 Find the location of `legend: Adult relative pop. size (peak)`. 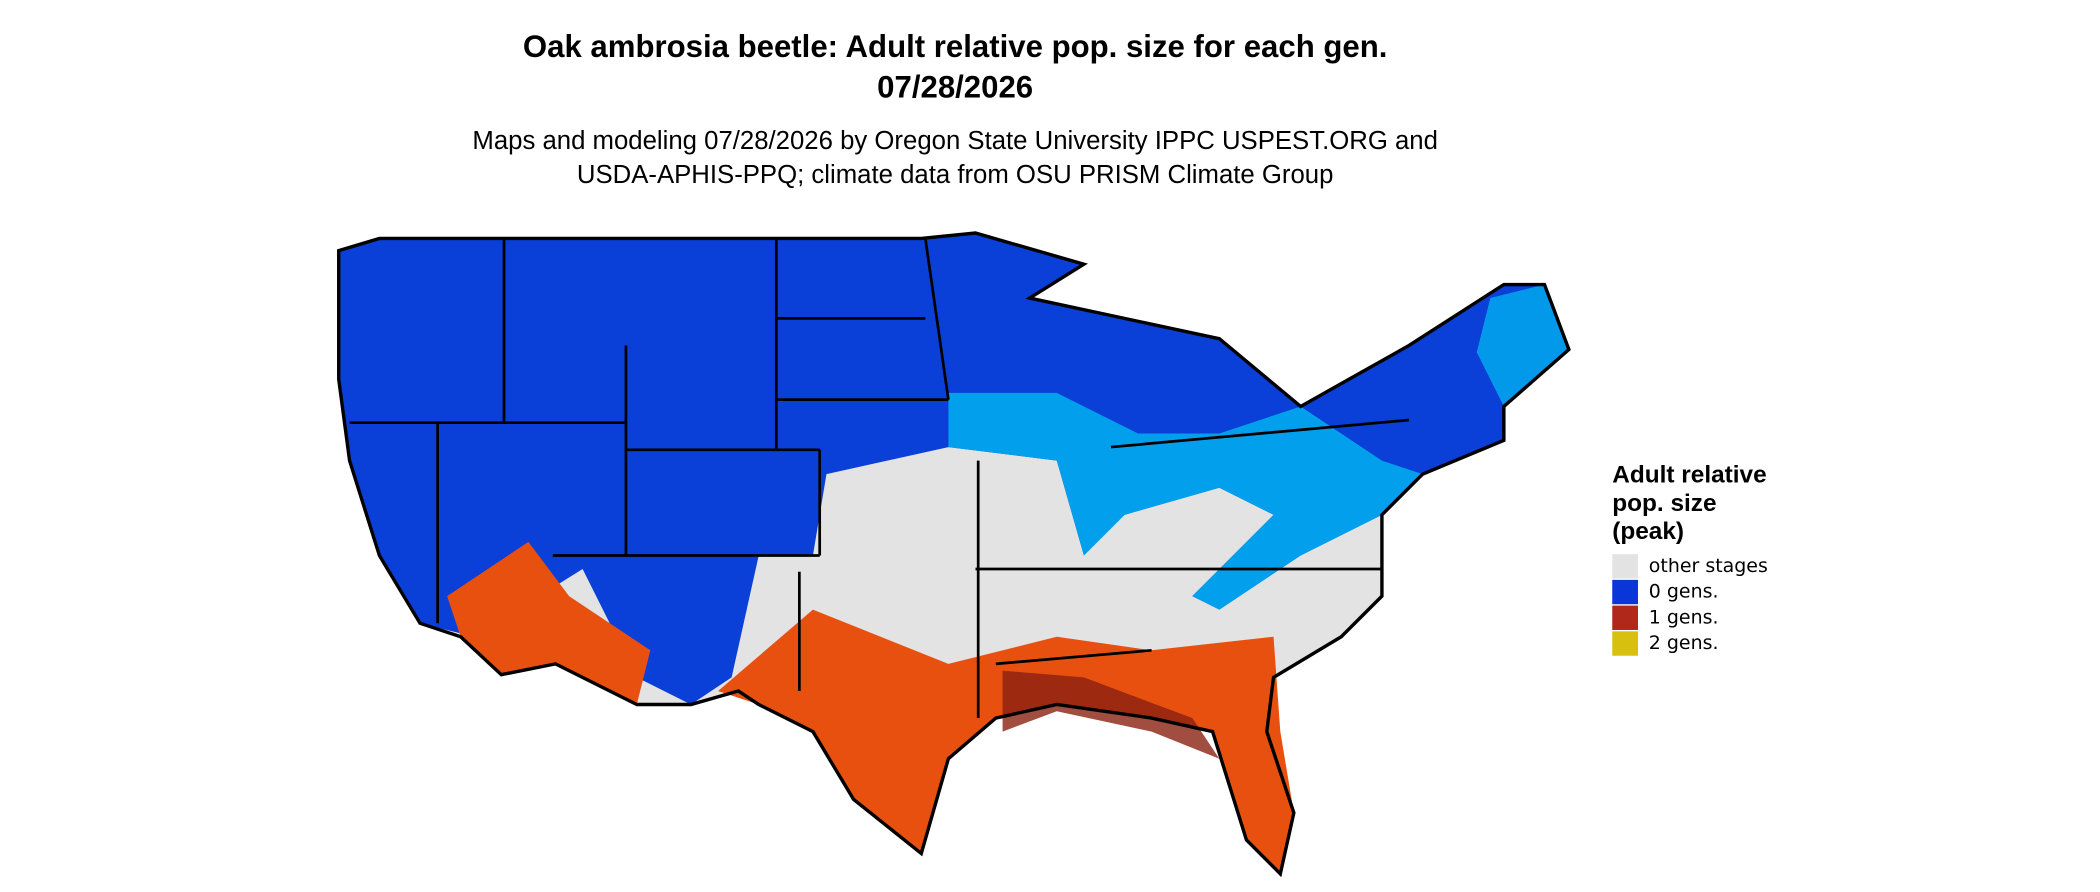

legend: Adult relative pop. size (peak) is located at coordinates (1689, 503).